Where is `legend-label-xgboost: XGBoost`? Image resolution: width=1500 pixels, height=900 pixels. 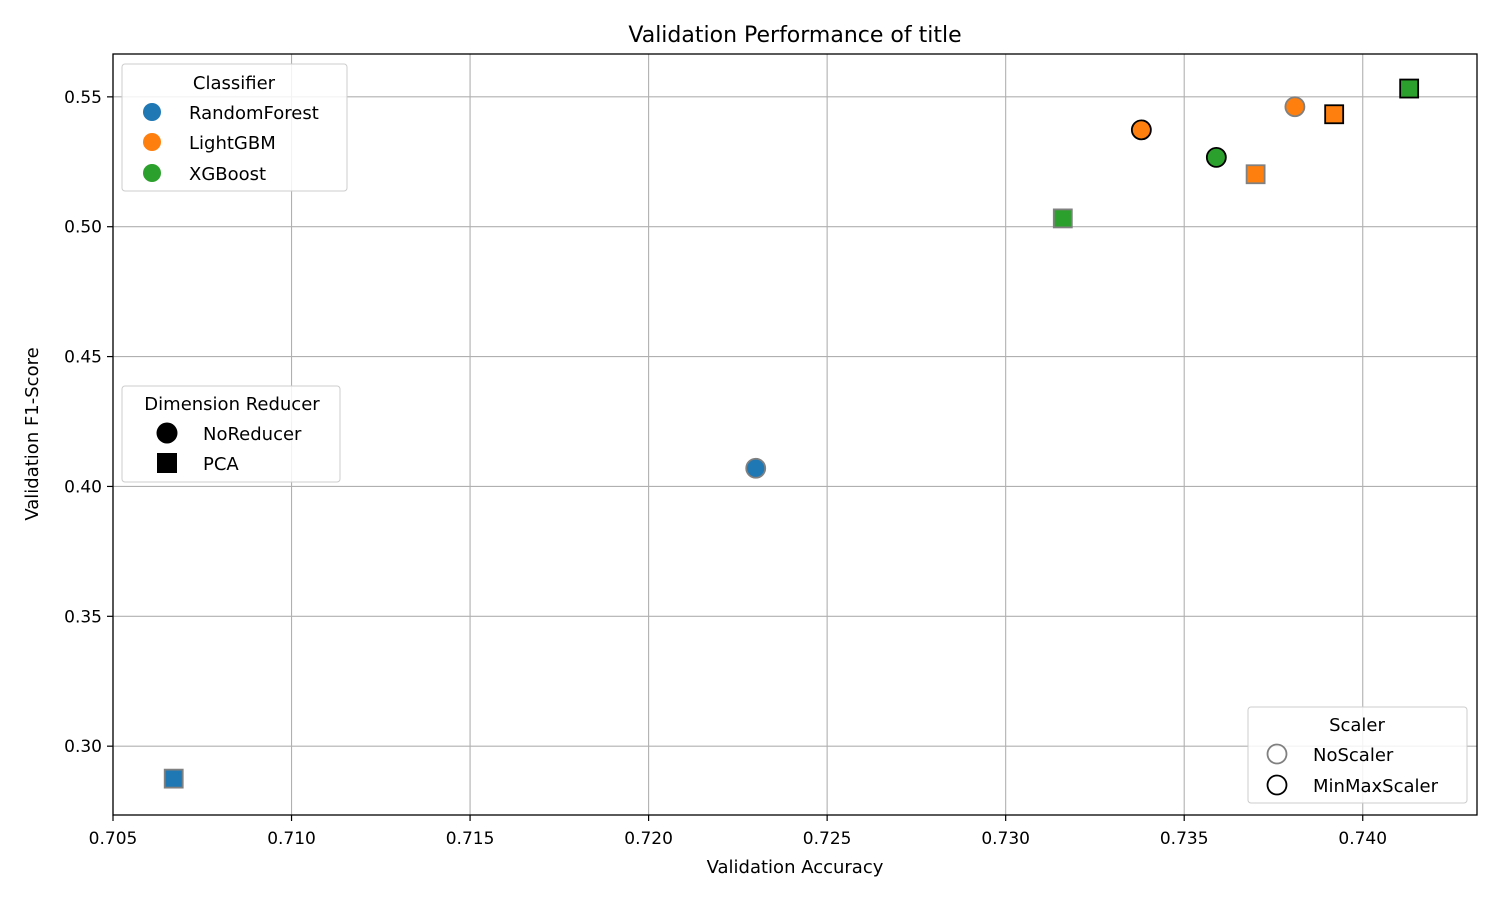
legend-label-xgboost: XGBoost is located at coordinates (227, 174).